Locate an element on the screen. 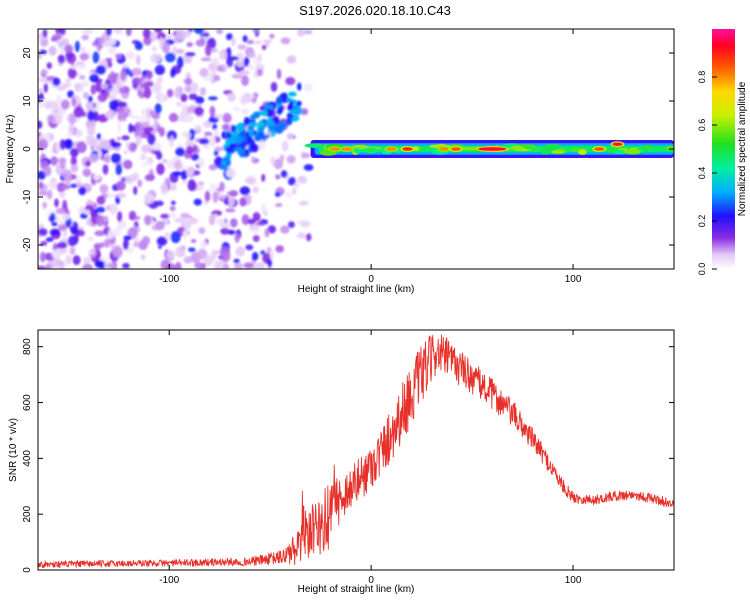 Image resolution: width=750 pixels, height=600 pixels. snr-y-label: SNR (10 * v/v) is located at coordinates (13, 450).